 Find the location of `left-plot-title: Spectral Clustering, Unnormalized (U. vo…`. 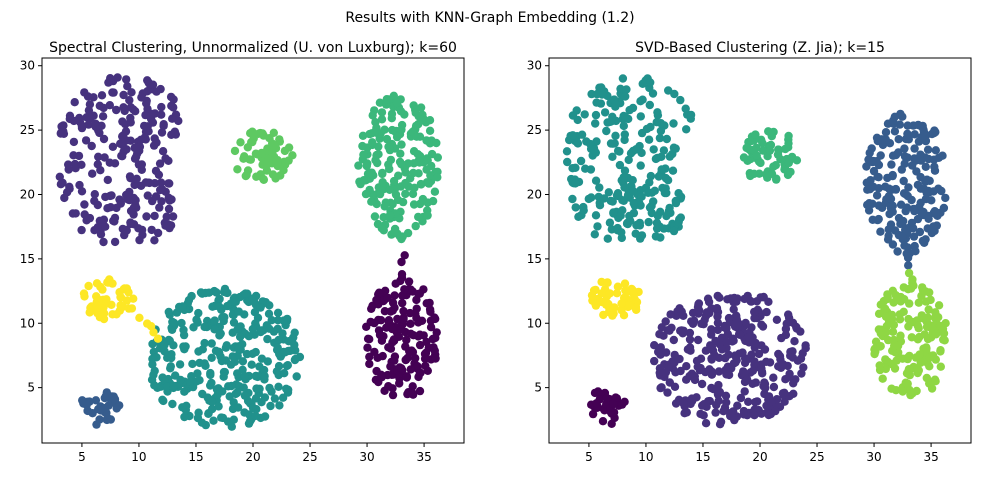

left-plot-title: Spectral Clustering, Unnormalized (U. vo… is located at coordinates (253, 48).